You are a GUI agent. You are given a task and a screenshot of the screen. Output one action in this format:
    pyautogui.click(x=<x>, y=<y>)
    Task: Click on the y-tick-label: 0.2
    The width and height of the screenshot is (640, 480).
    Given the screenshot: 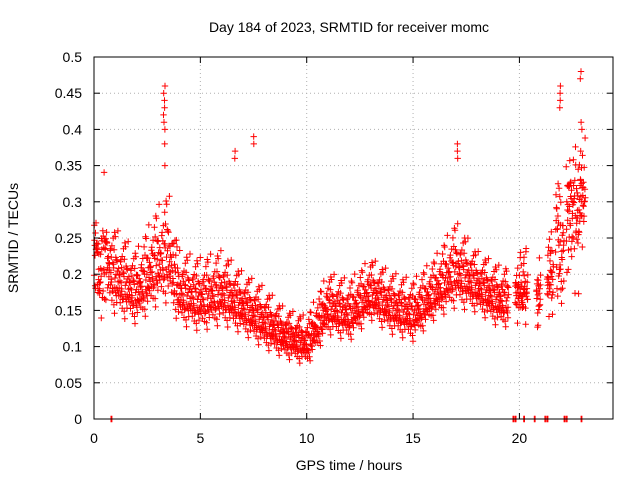 What is the action you would take?
    pyautogui.click(x=73, y=274)
    